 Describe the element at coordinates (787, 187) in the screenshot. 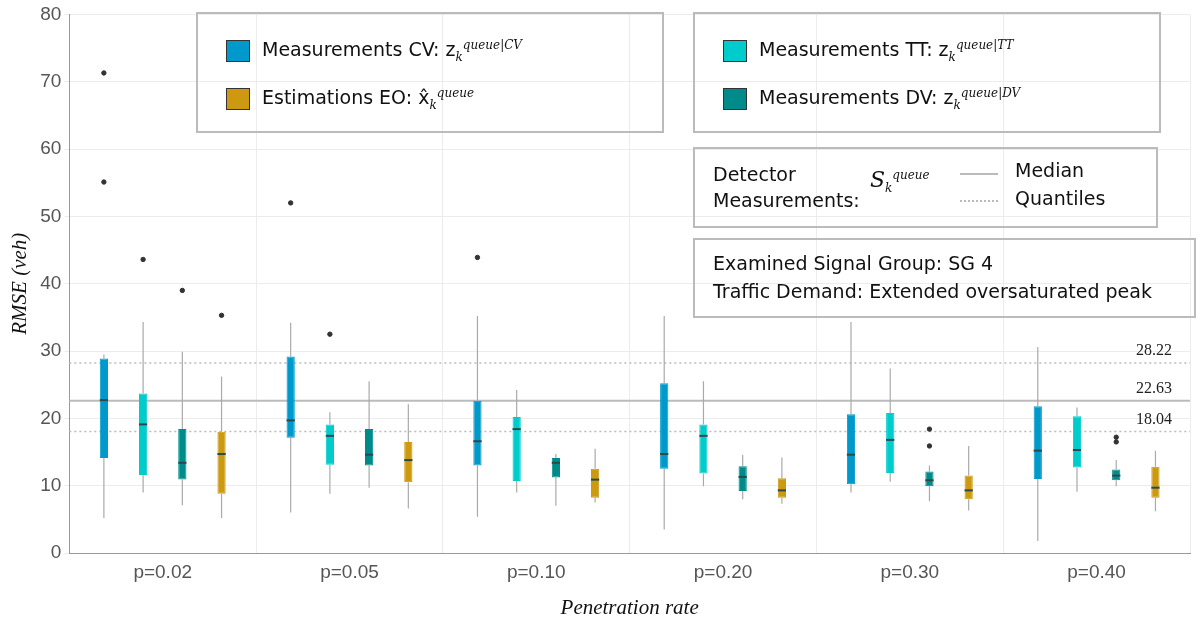

I see `annotation: Detector Measurements:` at that location.